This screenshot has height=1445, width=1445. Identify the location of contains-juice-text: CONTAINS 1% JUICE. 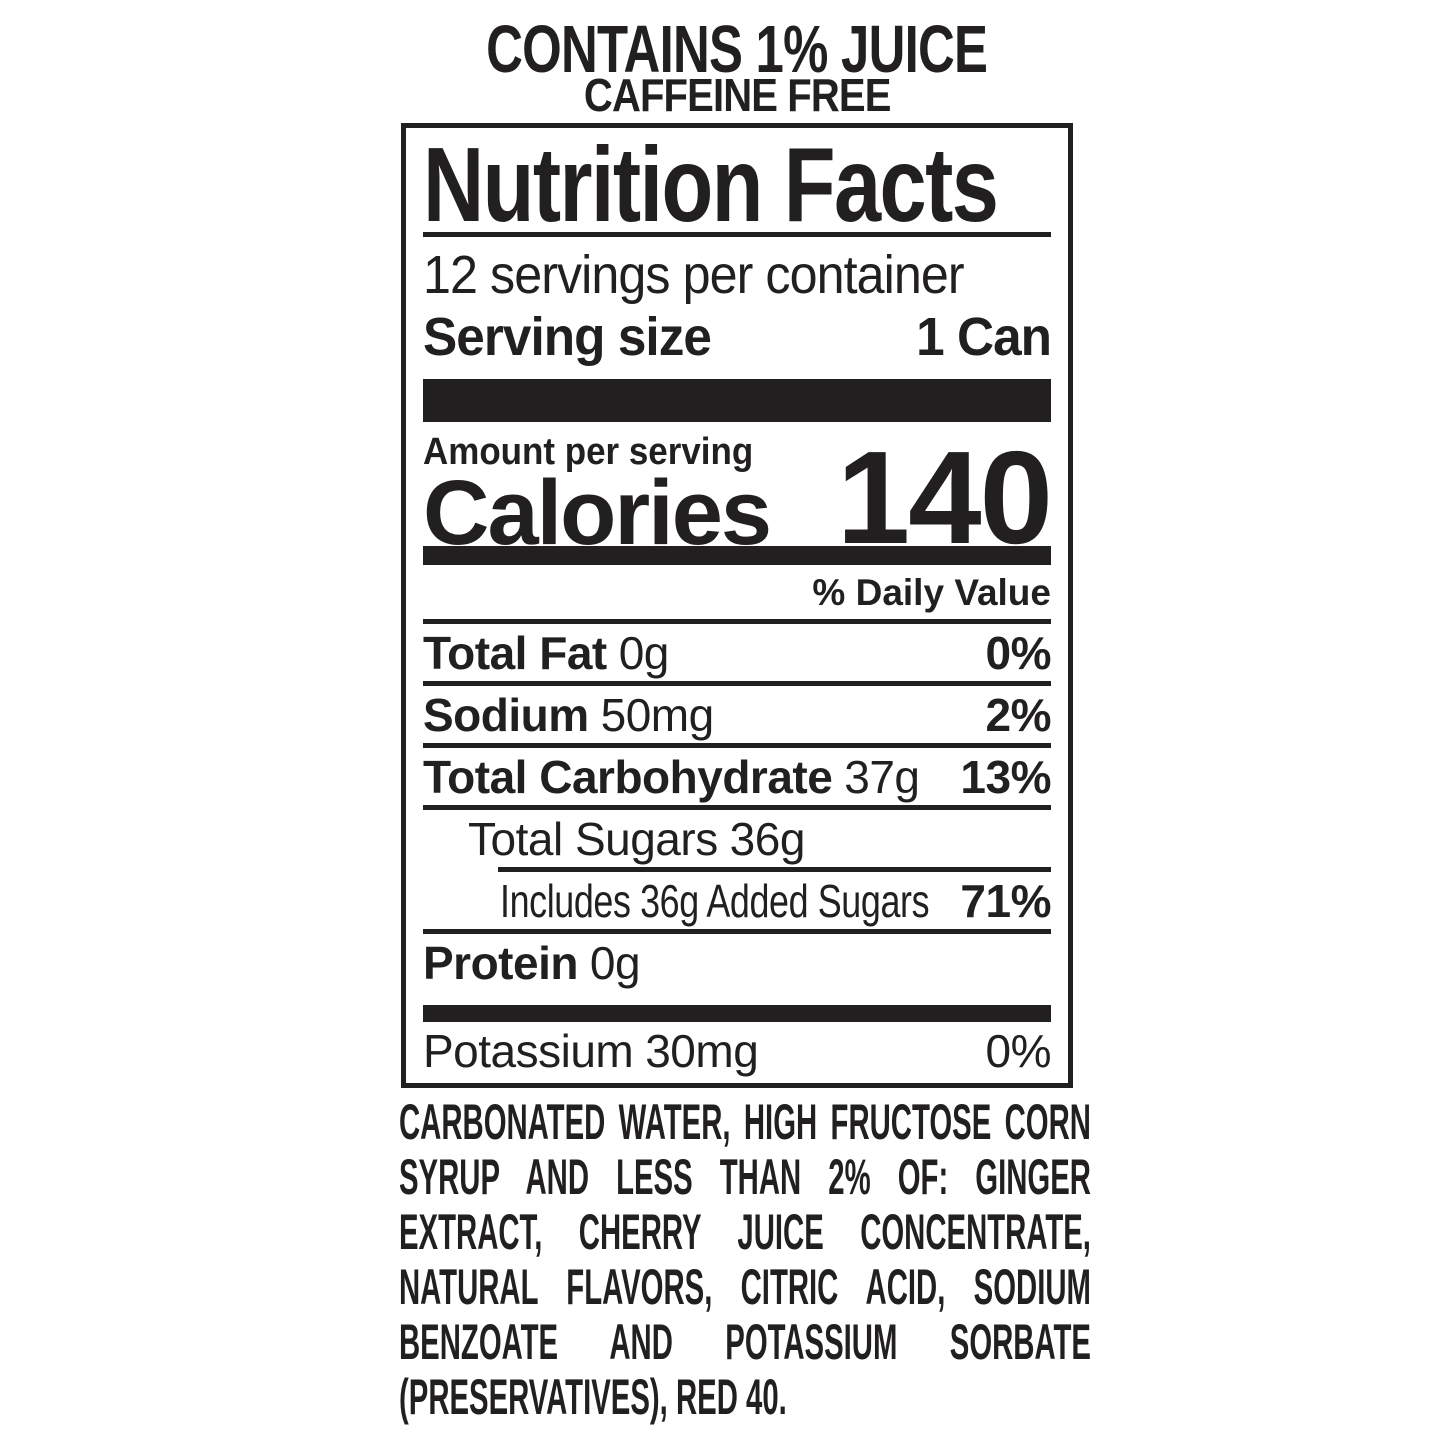
(737, 49).